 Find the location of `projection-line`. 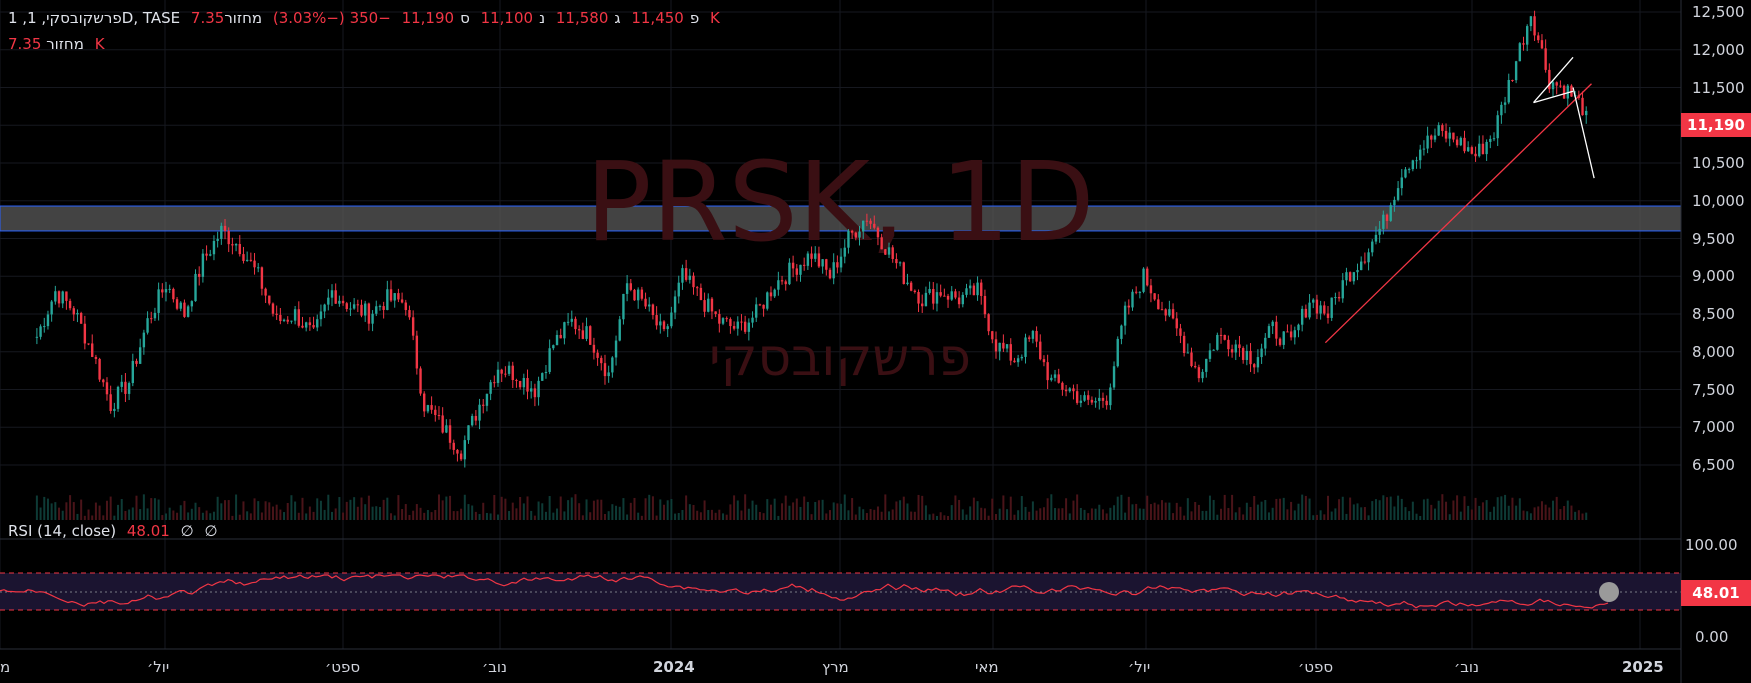

projection-line is located at coordinates (1583, 133).